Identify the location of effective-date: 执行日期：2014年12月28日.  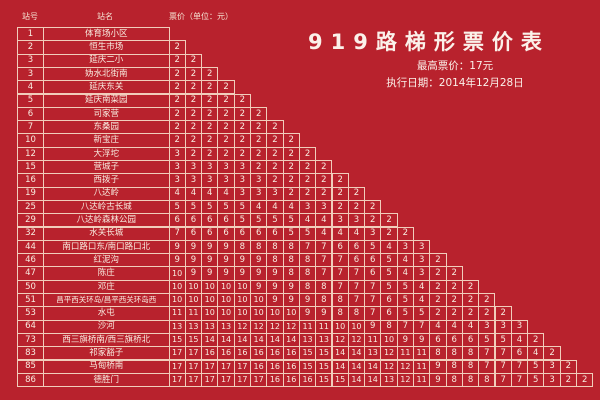
(455, 83).